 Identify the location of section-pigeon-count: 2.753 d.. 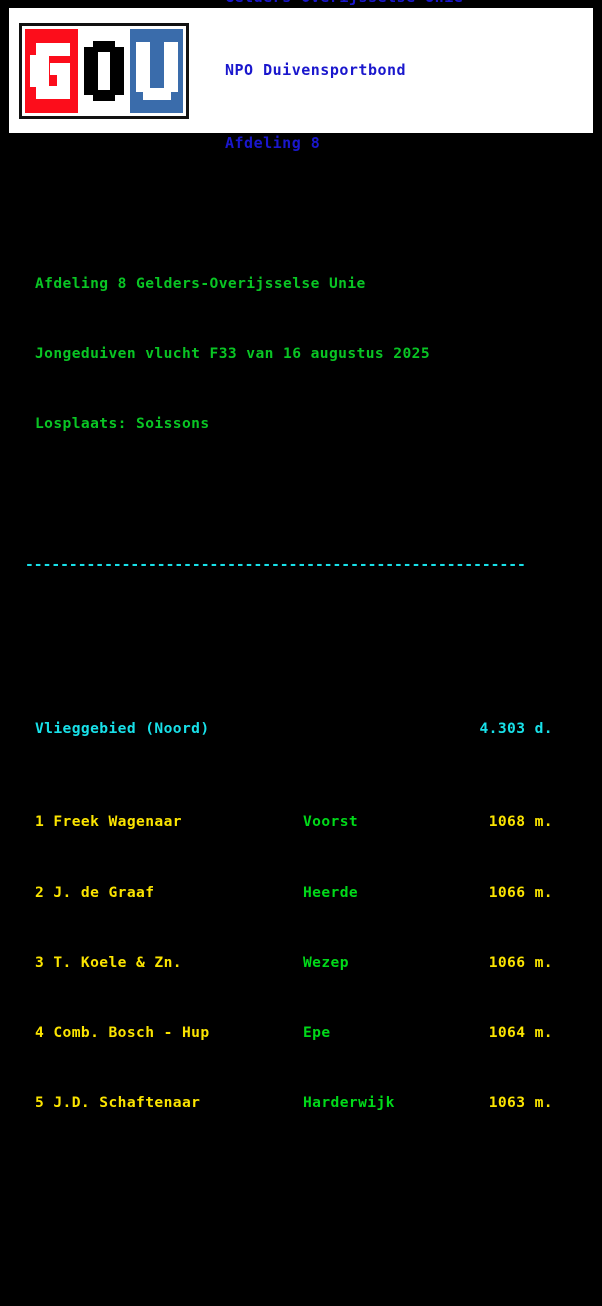
(503, 1304).